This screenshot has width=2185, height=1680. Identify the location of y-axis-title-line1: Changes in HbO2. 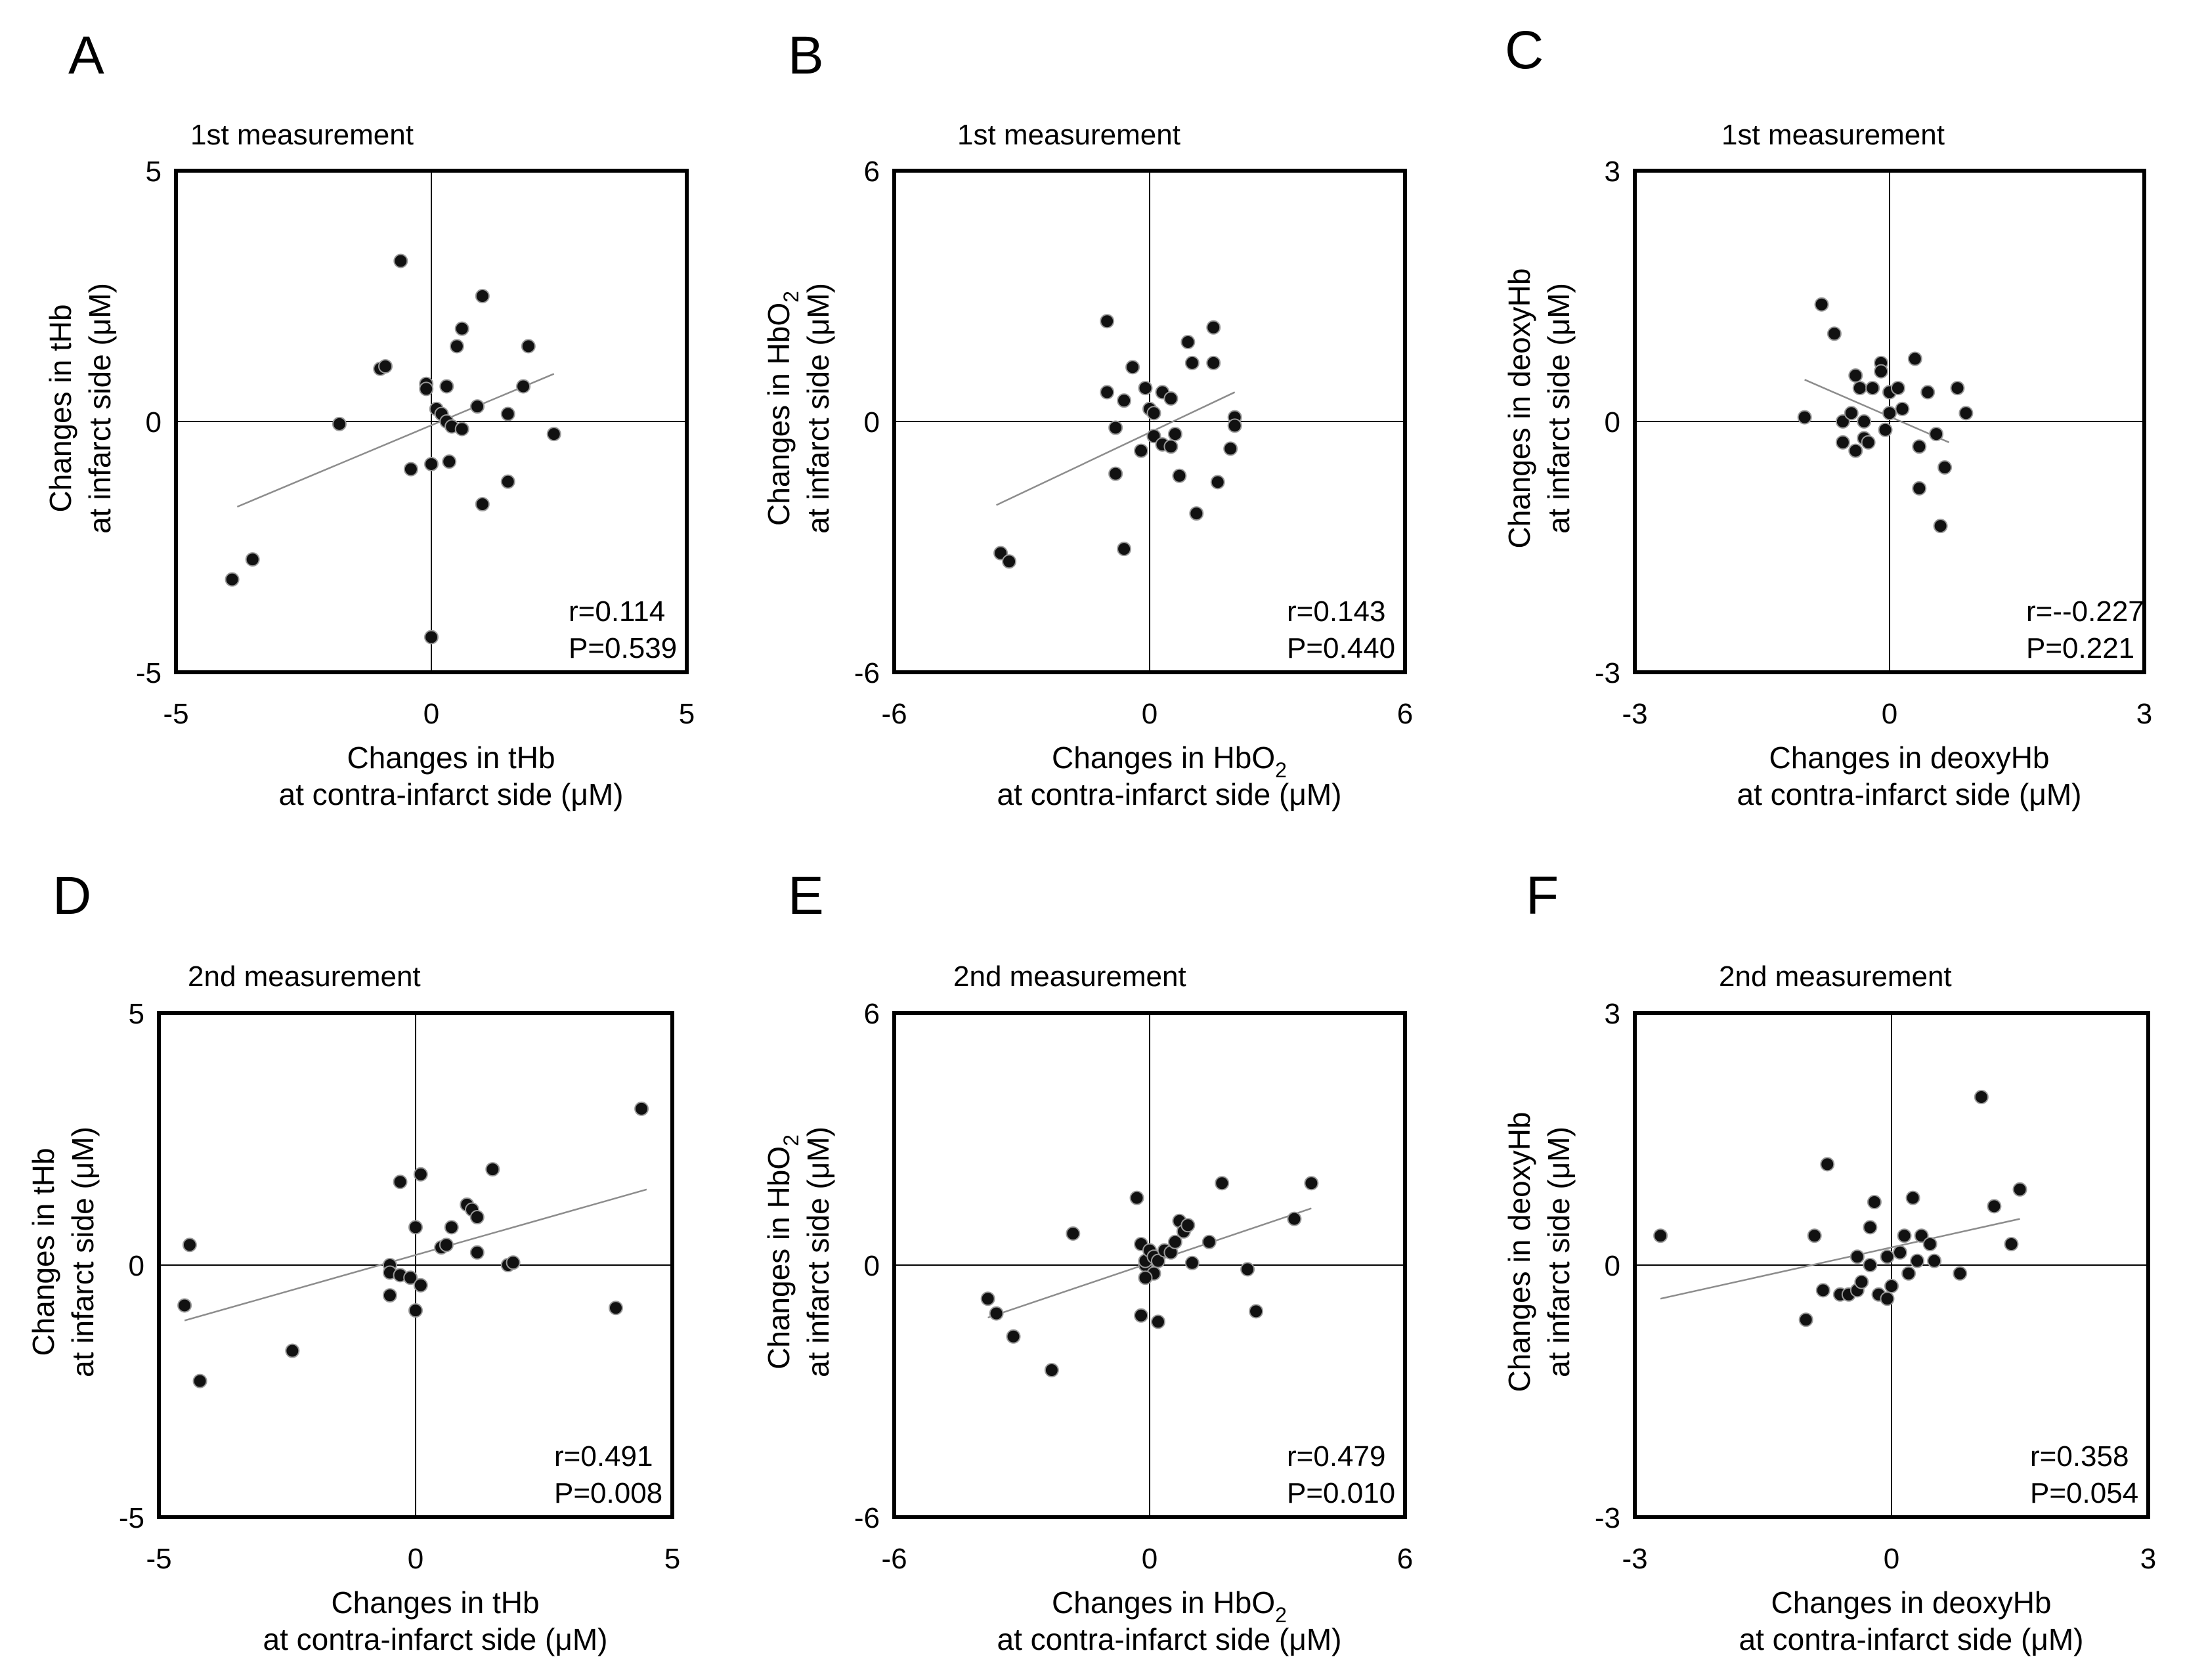
(782, 408).